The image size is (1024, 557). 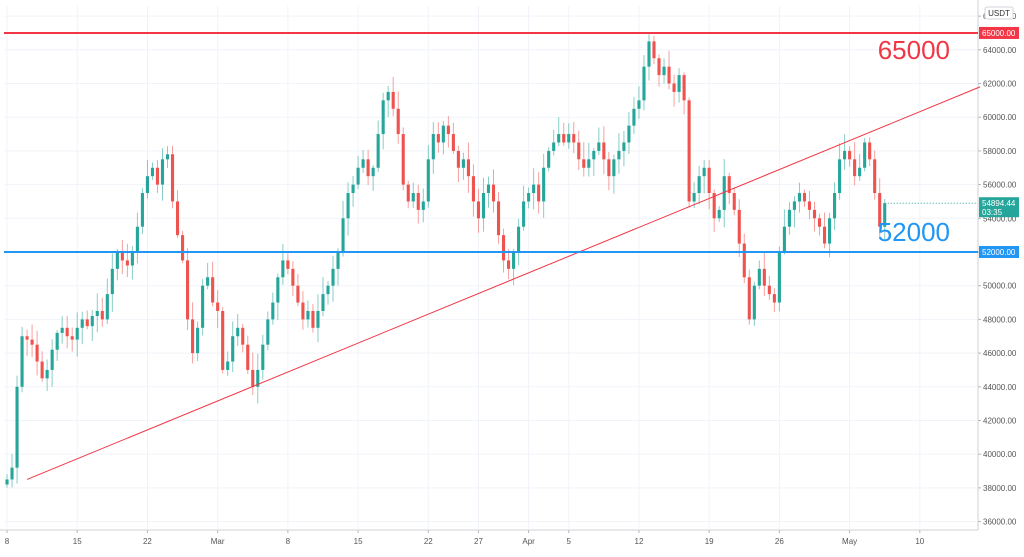 I want to click on level-axis-label: 65000.00, so click(x=999, y=33).